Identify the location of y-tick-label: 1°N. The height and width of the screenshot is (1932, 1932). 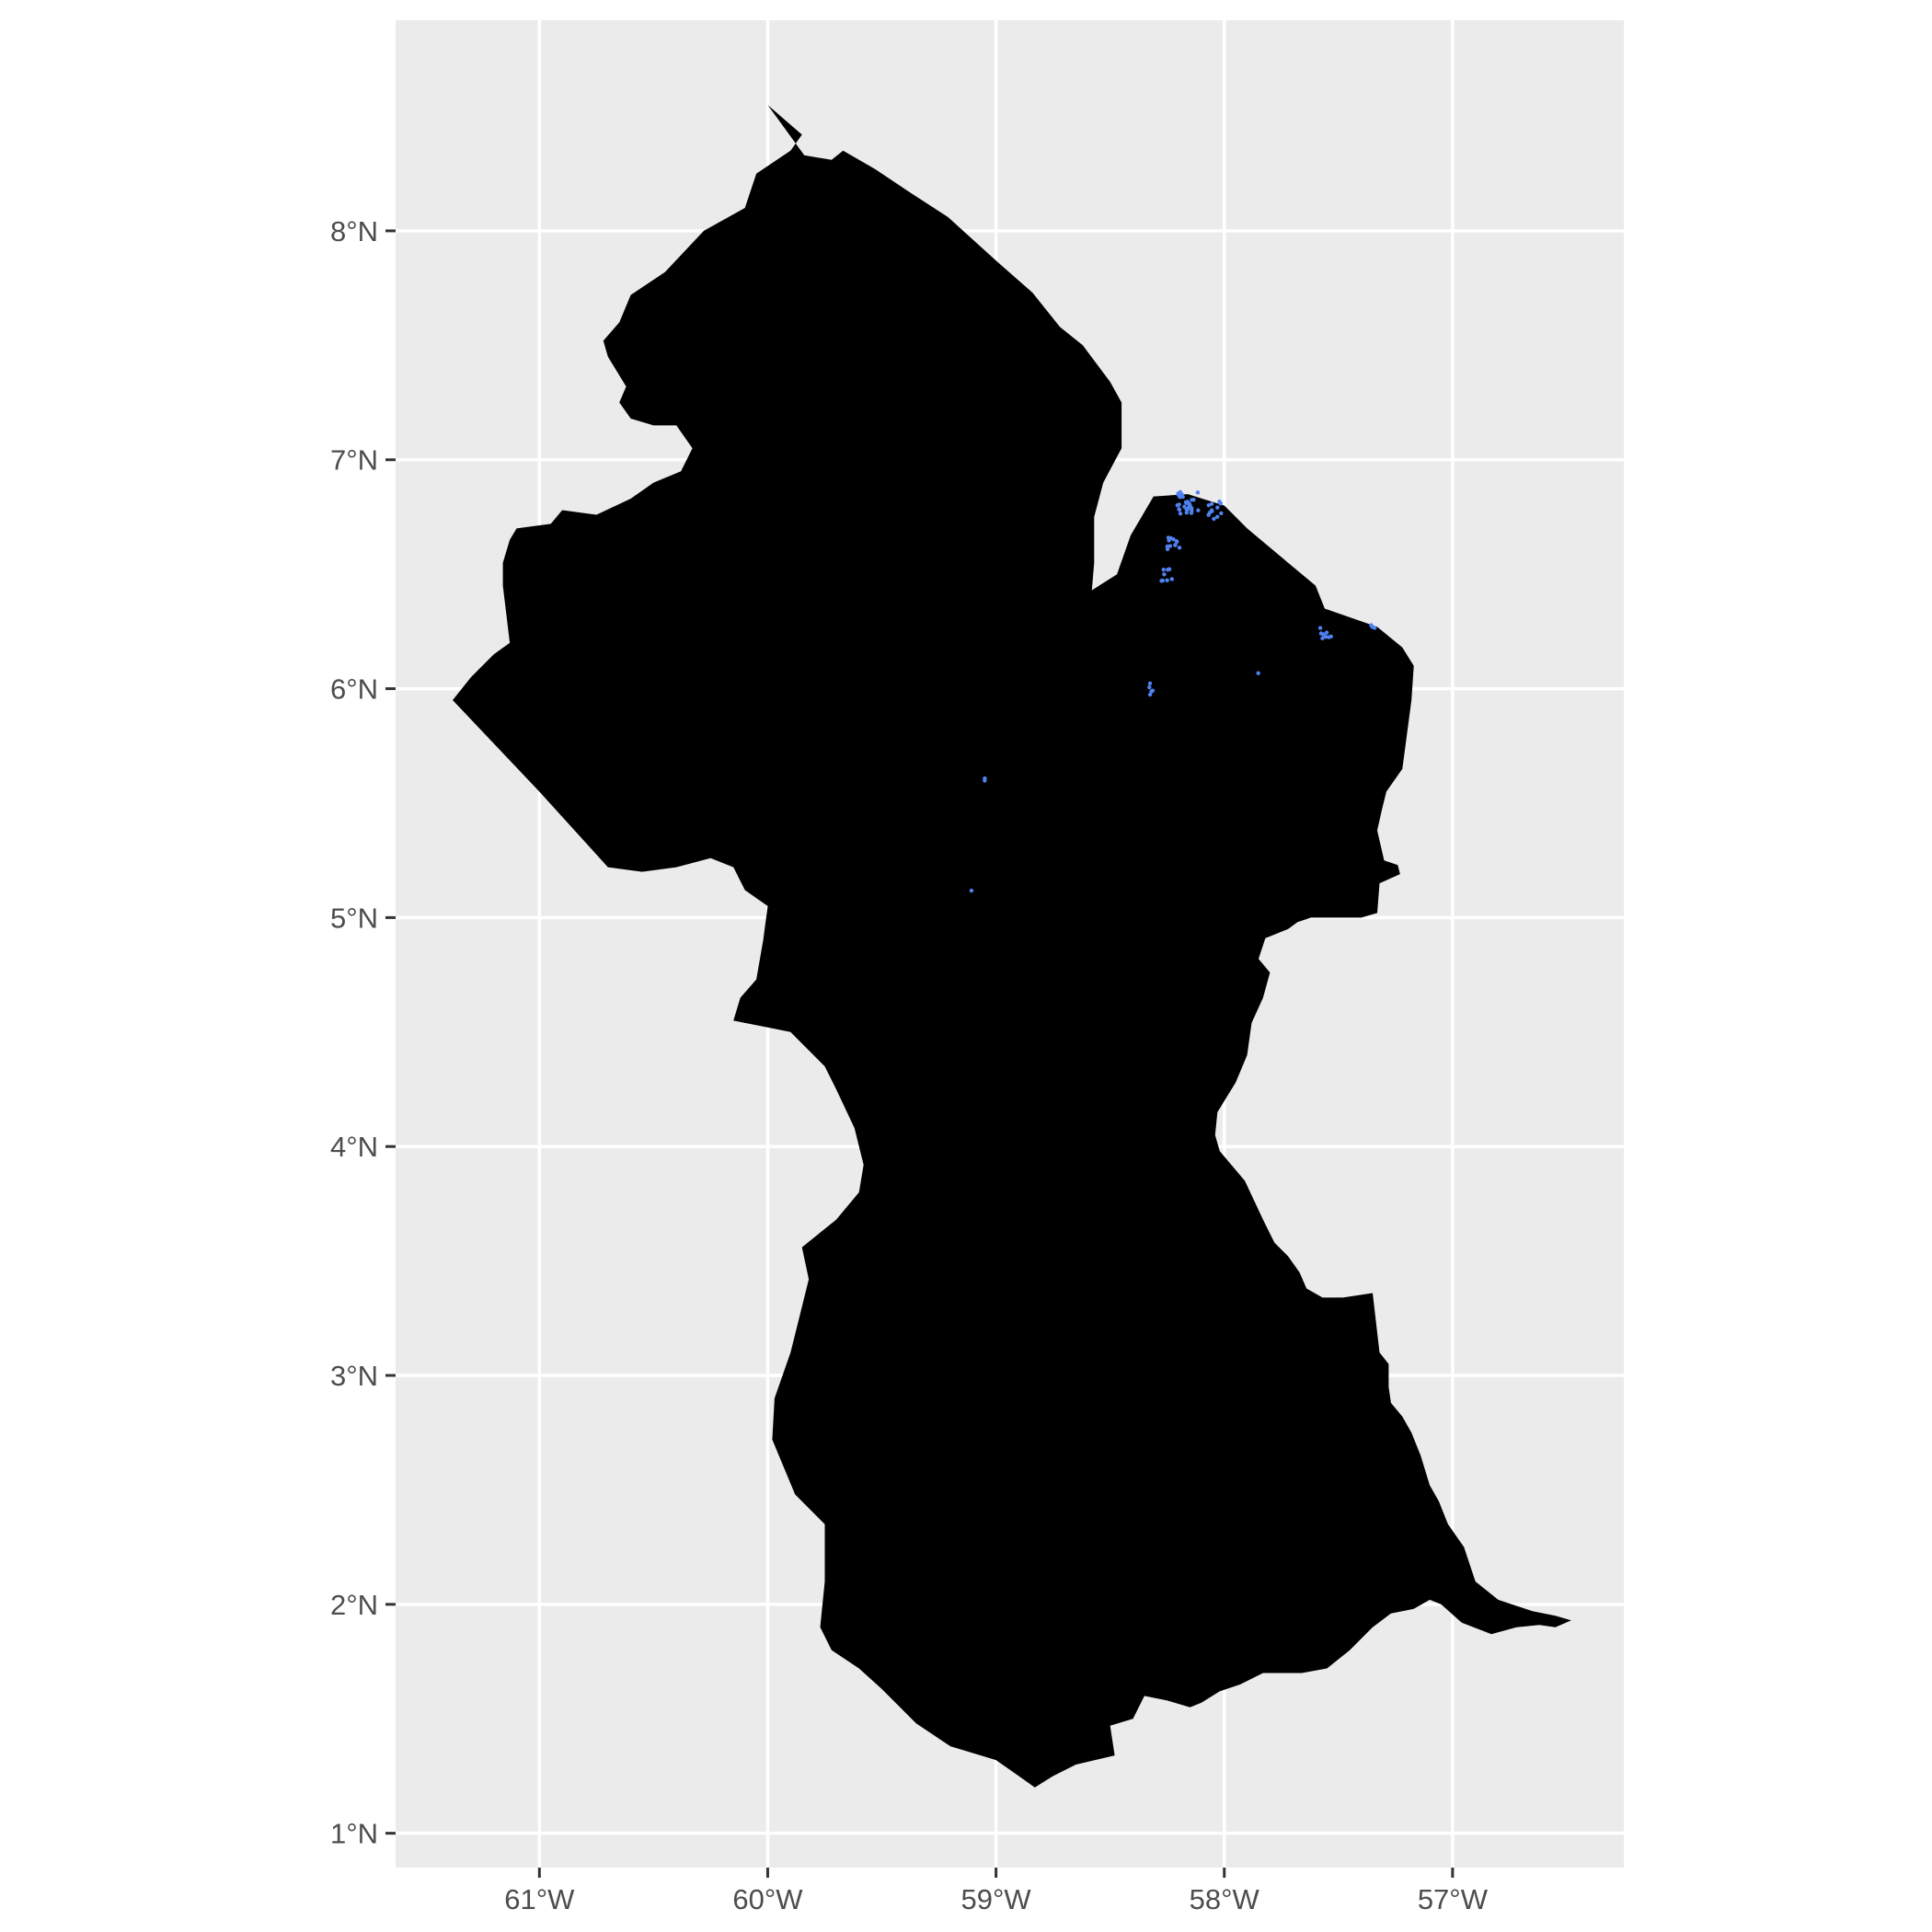
(354, 1834).